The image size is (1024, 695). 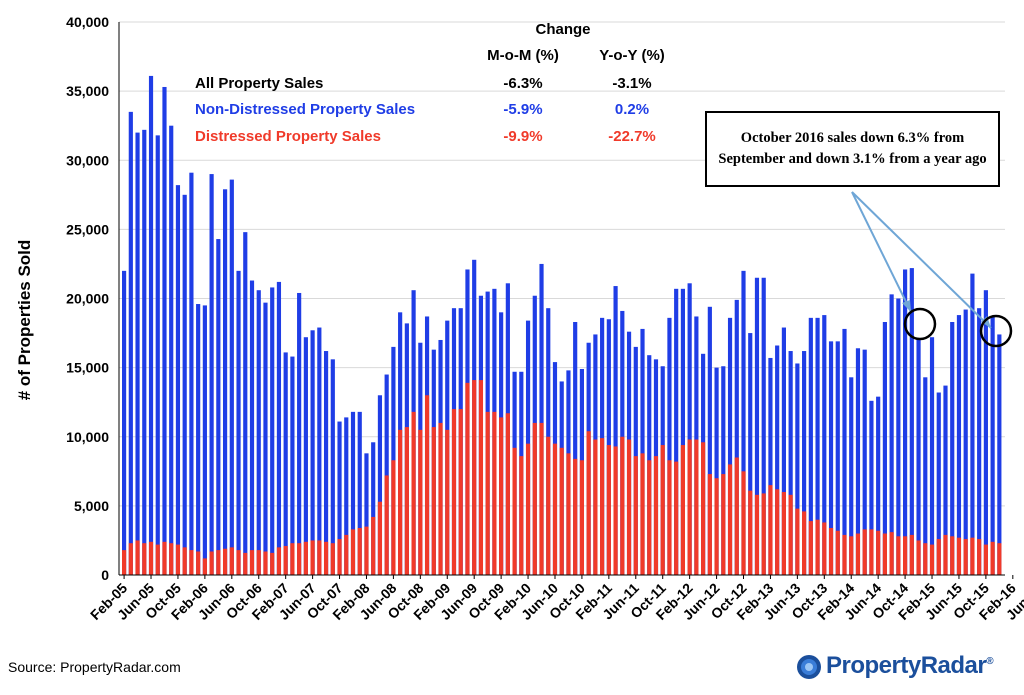 I want to click on highlight-circle-october, so click(x=996, y=331).